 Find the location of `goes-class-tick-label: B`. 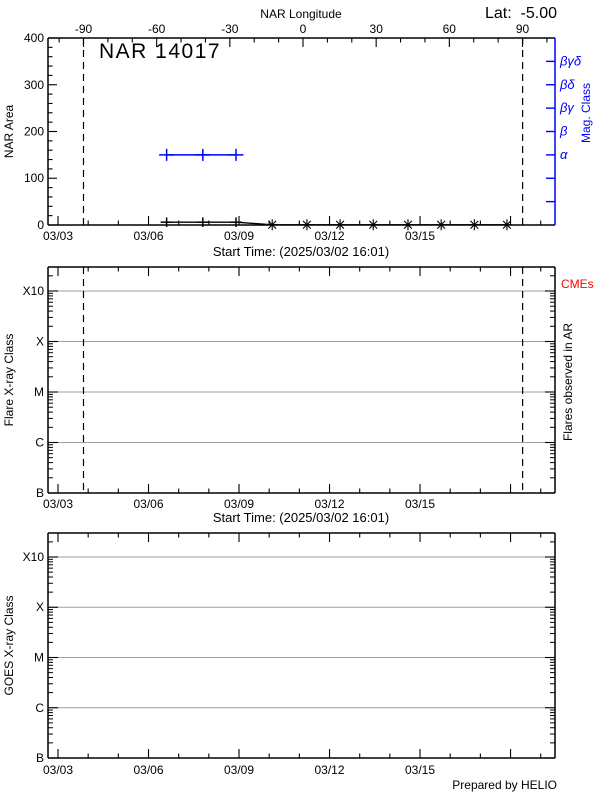

goes-class-tick-label: B is located at coordinates (40, 758).